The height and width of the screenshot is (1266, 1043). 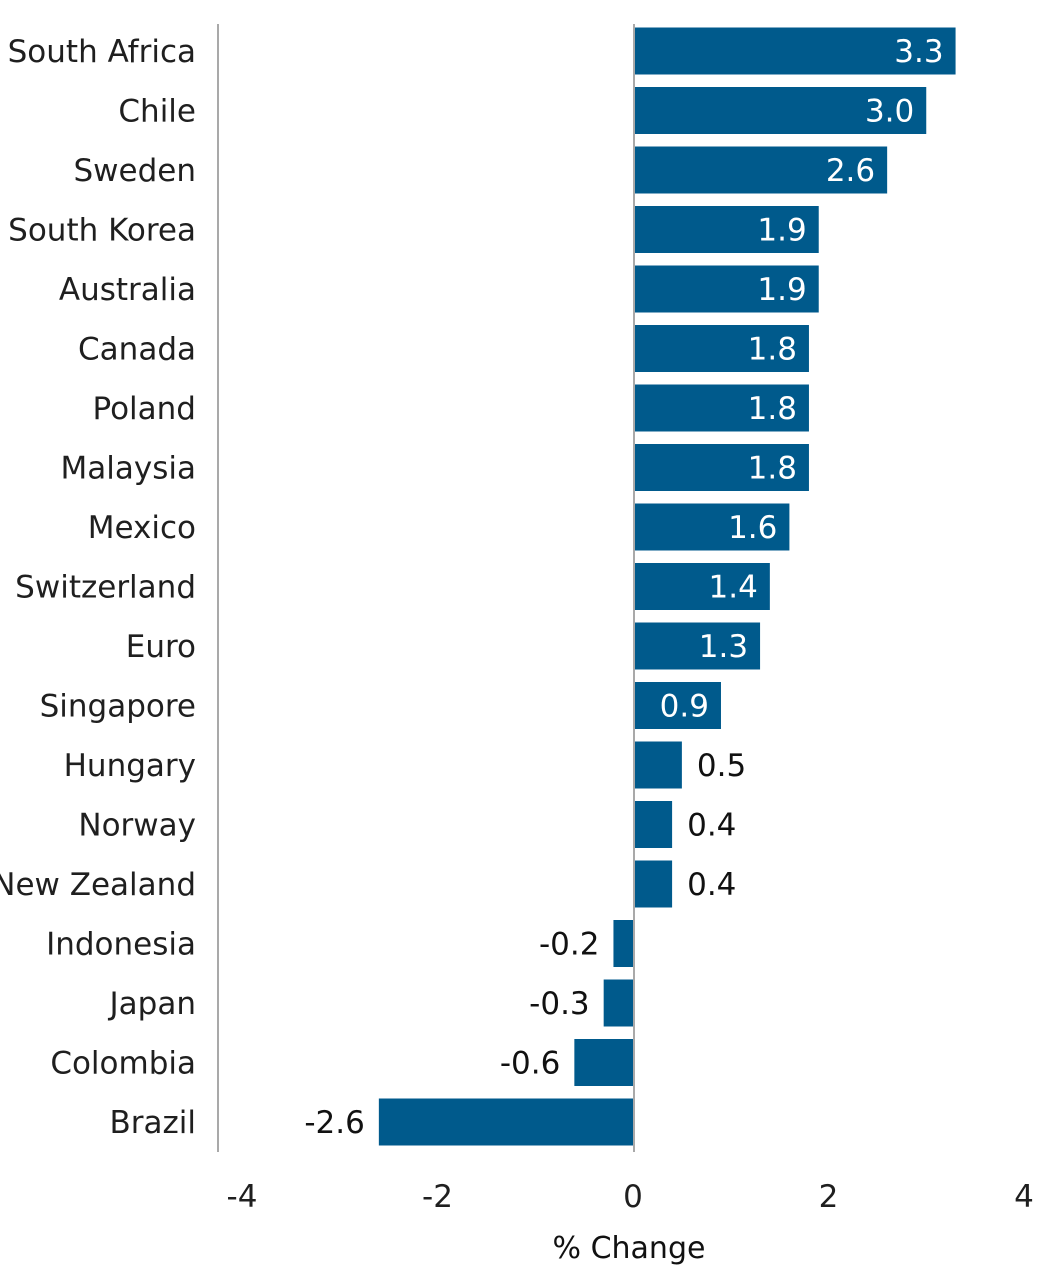 What do you see at coordinates (105, 588) in the screenshot?
I see `category-label-switzerland: Switzerland` at bounding box center [105, 588].